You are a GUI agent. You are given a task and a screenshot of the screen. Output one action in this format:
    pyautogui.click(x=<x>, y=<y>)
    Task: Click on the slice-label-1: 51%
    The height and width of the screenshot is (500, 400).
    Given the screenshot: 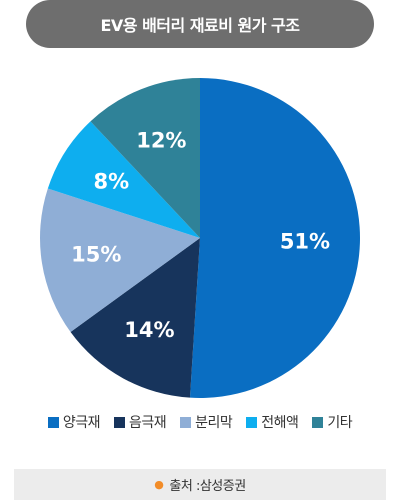 What is the action you would take?
    pyautogui.click(x=305, y=241)
    